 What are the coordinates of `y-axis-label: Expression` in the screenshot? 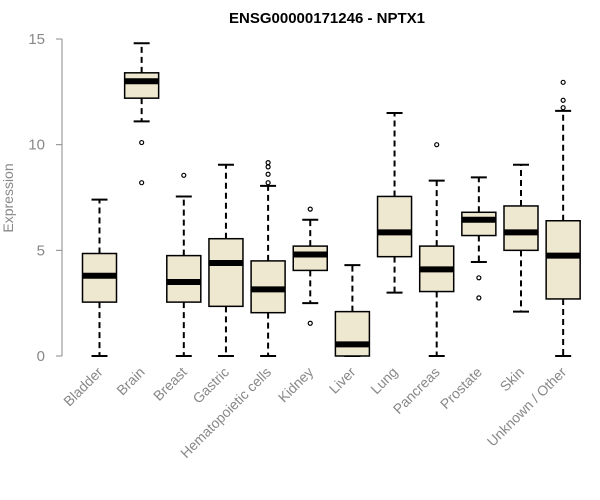 It's located at (8, 197).